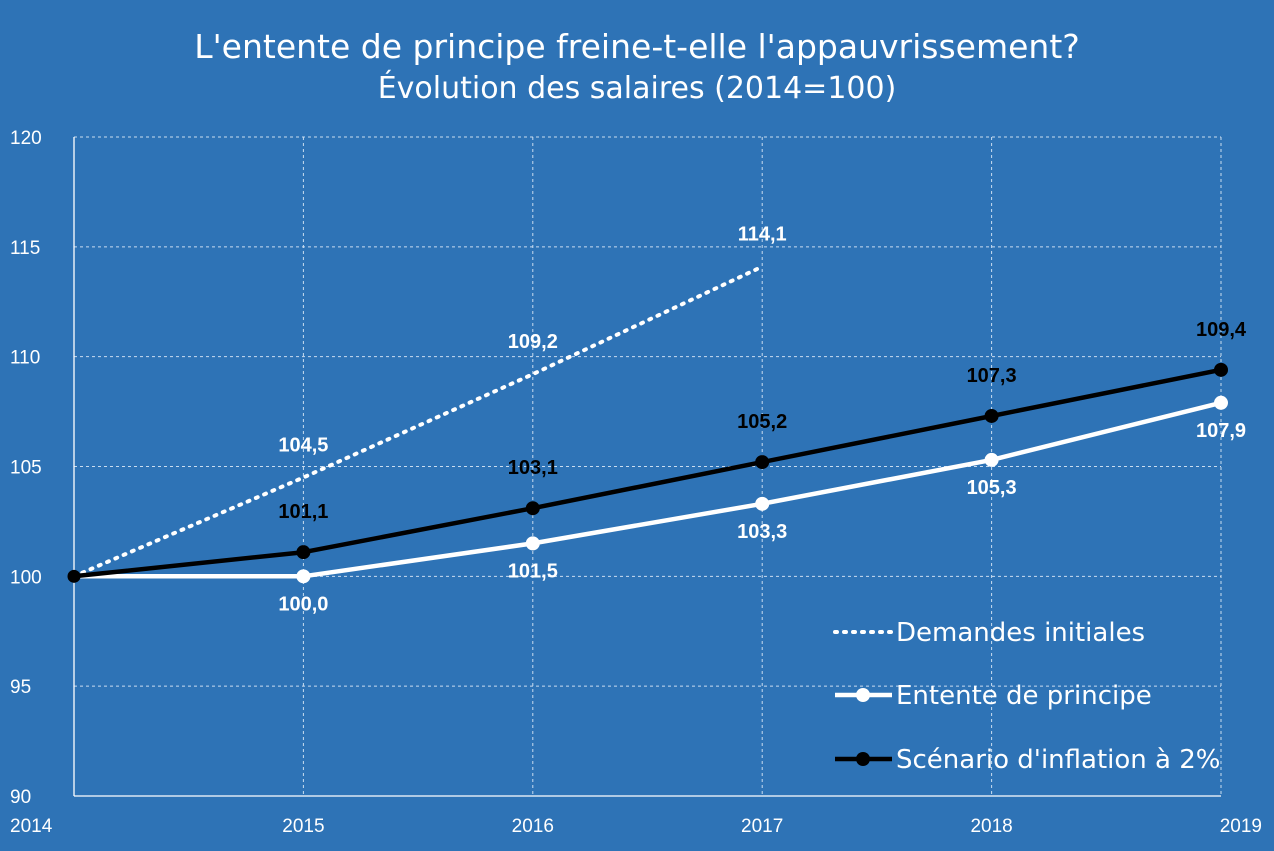  Describe the element at coordinates (1241, 826) in the screenshot. I see `x-tick-label: 2019` at that location.